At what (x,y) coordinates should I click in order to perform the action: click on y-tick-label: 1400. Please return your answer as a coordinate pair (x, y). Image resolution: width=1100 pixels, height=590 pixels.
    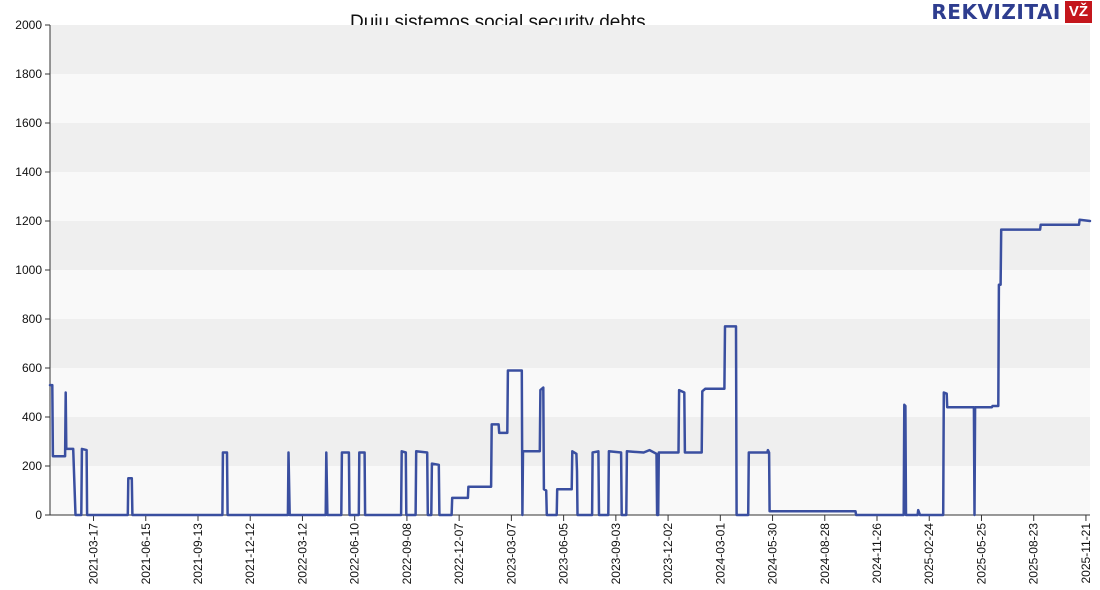
    Looking at the image, I should click on (28, 172).